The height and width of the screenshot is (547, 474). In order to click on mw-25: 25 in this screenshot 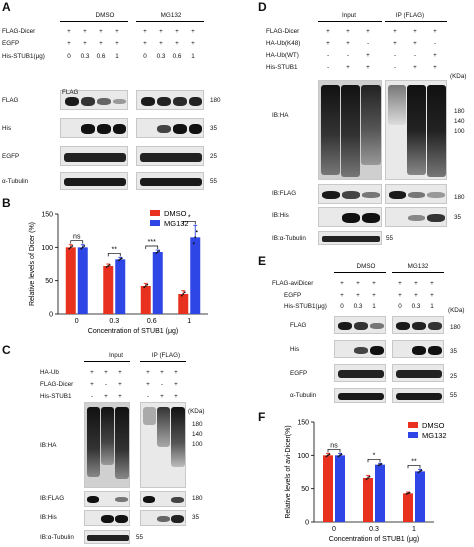, I will do `click(214, 156)`.